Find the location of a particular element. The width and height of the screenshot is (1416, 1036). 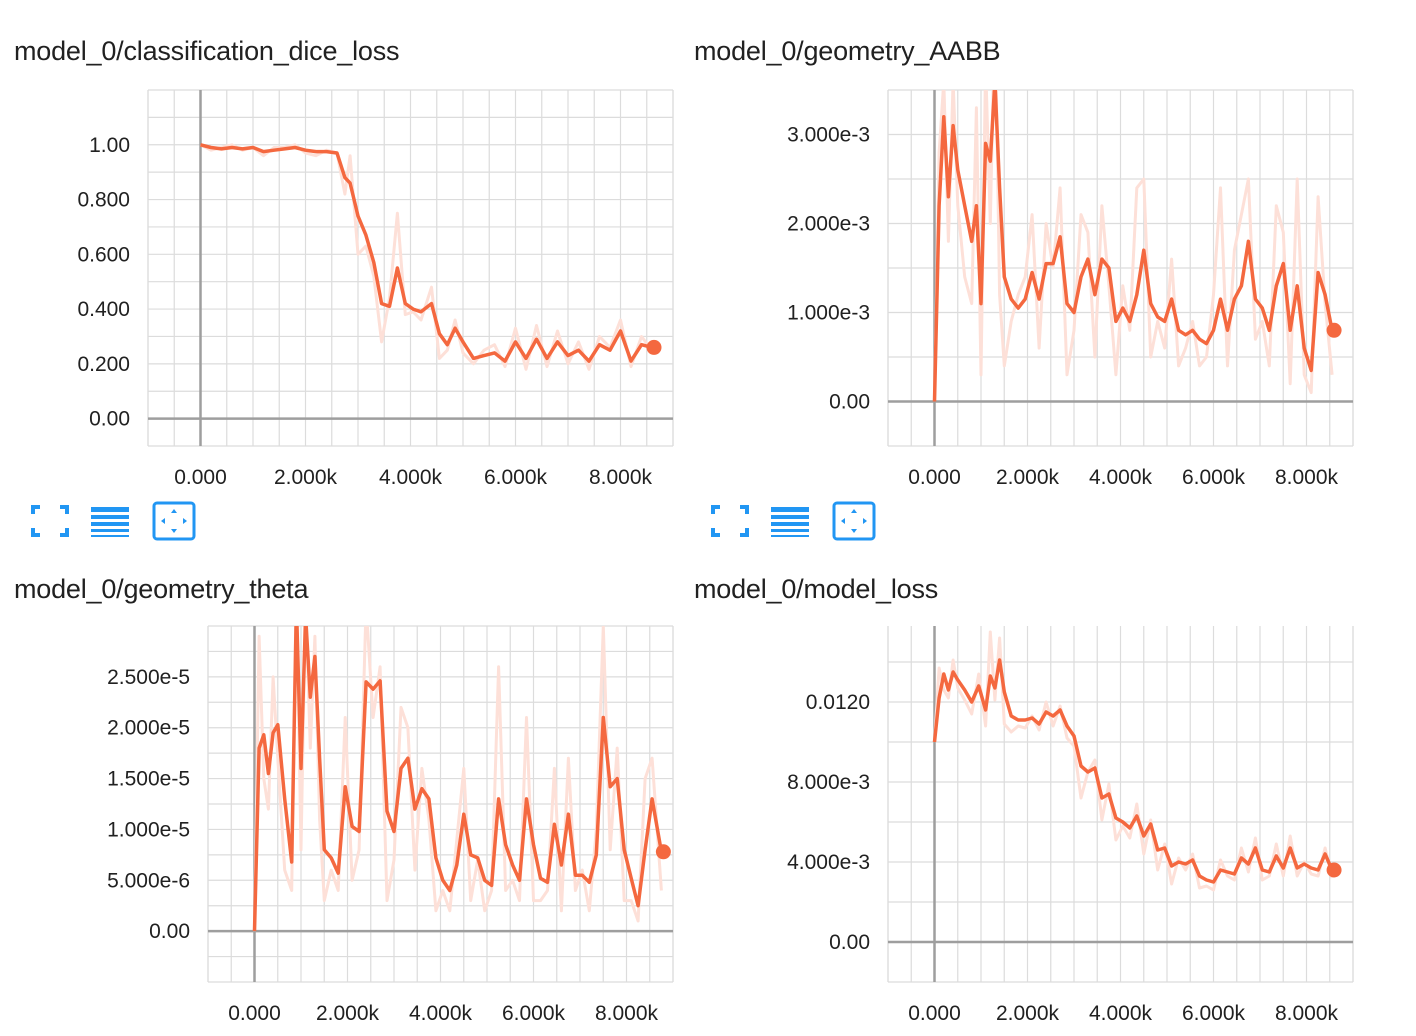

y-tick-label: 4.000e-3 is located at coordinates (828, 862).